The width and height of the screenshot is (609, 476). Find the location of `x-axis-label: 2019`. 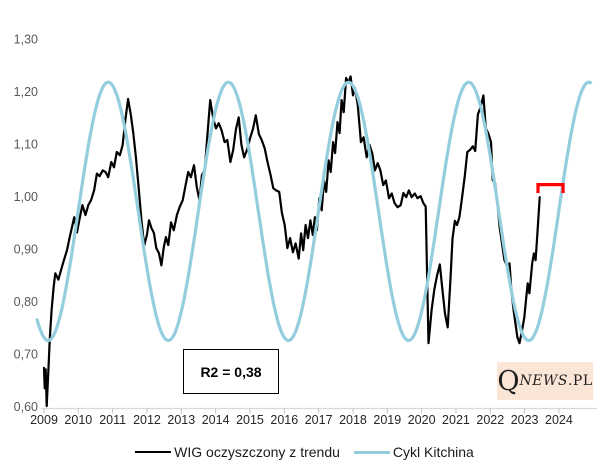

x-axis-label: 2019 is located at coordinates (387, 420).